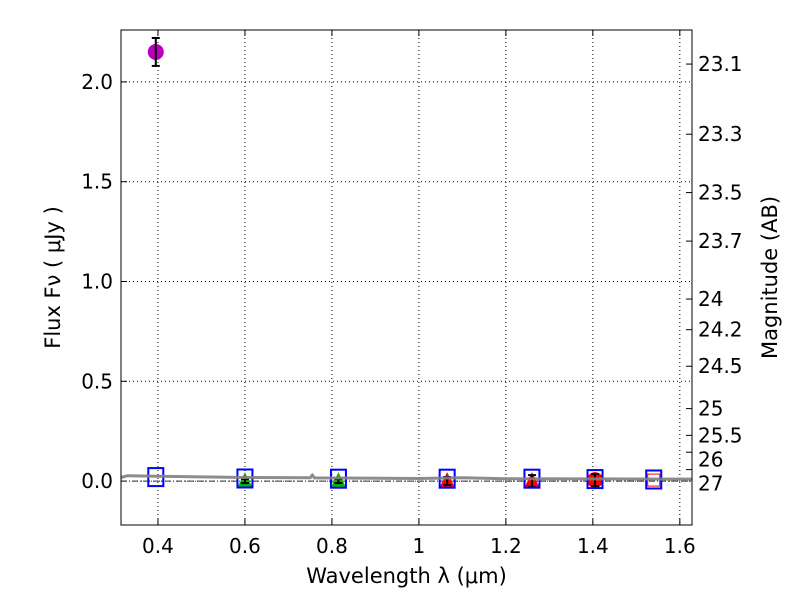 This screenshot has width=800, height=604. I want to click on mag-tick-label: 24, so click(710, 299).